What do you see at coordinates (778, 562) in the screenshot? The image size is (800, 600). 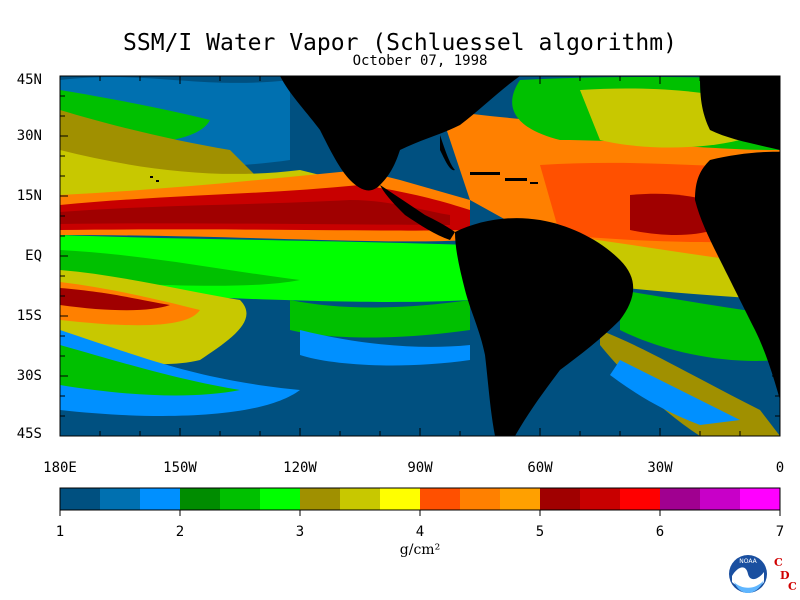 I see `cdc-letter-c1: C` at bounding box center [778, 562].